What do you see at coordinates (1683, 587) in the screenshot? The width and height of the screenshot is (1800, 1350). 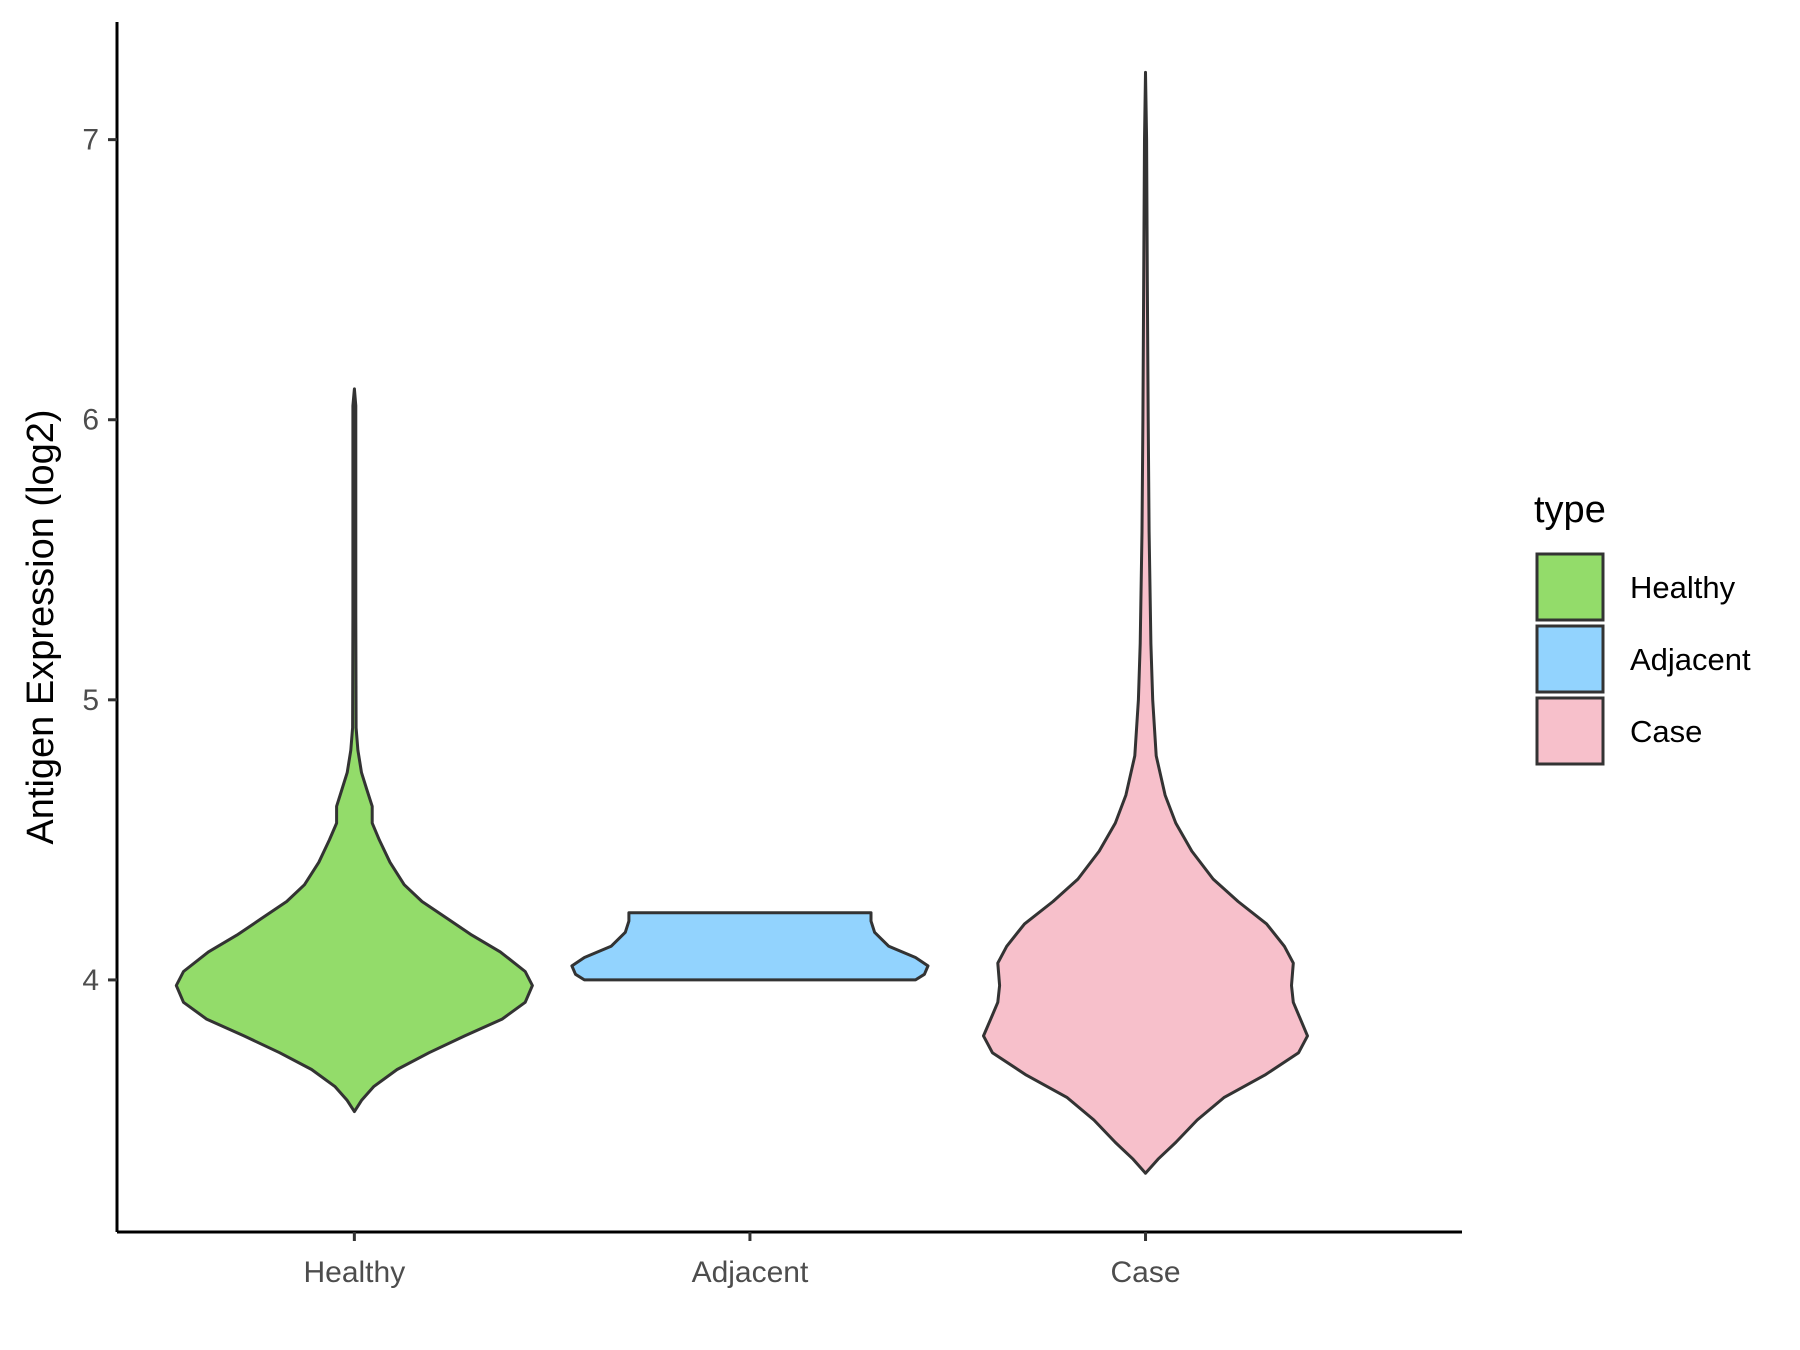 I see `legend-label-healthy: Healthy` at bounding box center [1683, 587].